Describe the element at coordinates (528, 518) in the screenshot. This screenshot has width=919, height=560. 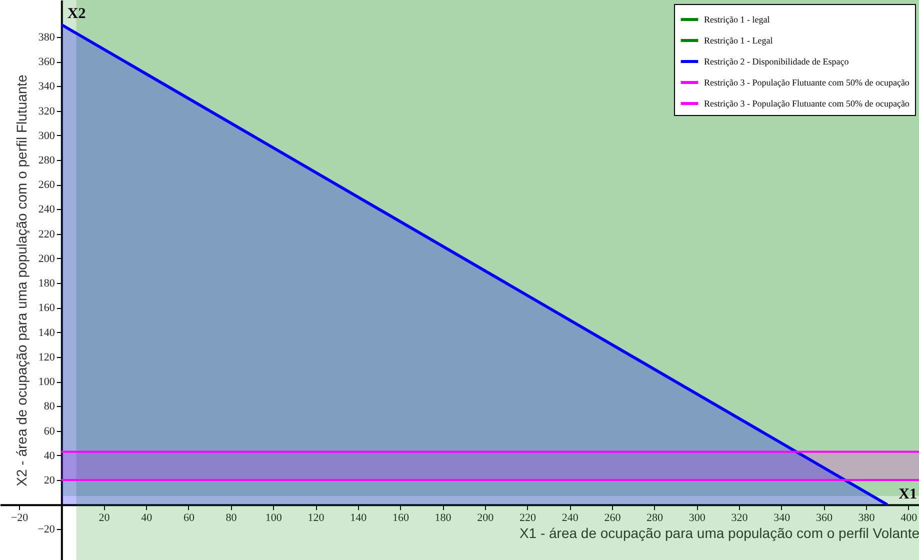
I see `x-tick-label: 220` at that location.